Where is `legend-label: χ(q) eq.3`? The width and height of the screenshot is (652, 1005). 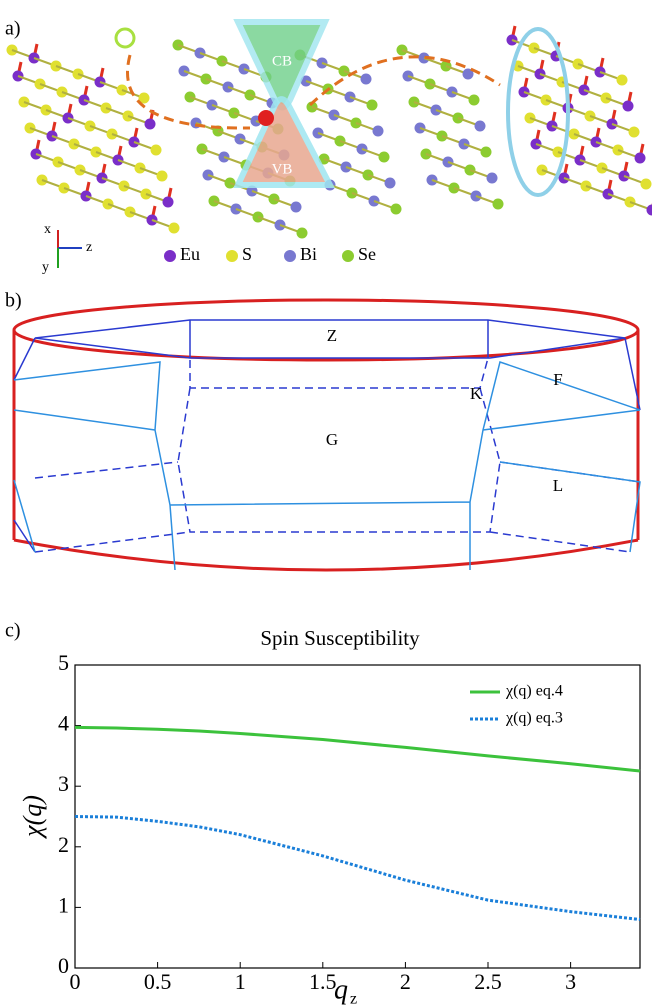
legend-label: χ(q) eq.3 is located at coordinates (534, 718).